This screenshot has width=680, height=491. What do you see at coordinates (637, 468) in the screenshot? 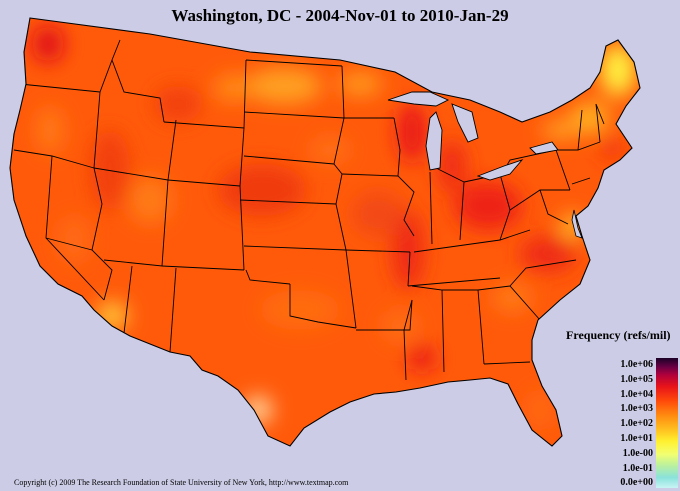
I see `legend-label: 1.0e-01` at bounding box center [637, 468].